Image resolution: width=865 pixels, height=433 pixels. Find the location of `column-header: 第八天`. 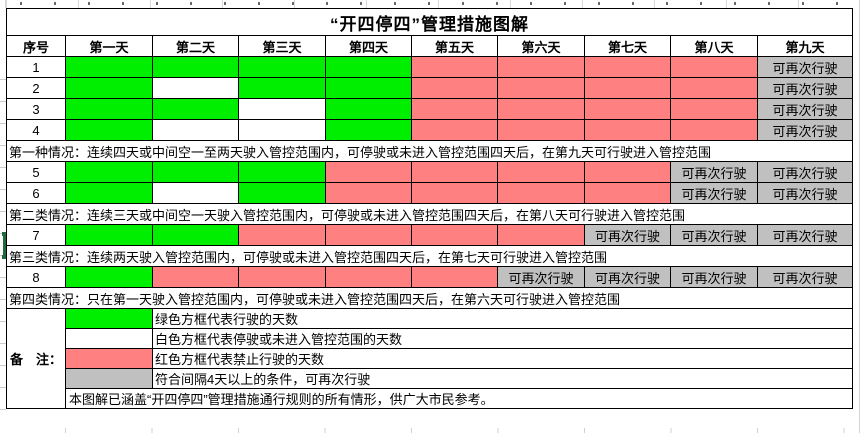

column-header: 第八天 is located at coordinates (714, 46).